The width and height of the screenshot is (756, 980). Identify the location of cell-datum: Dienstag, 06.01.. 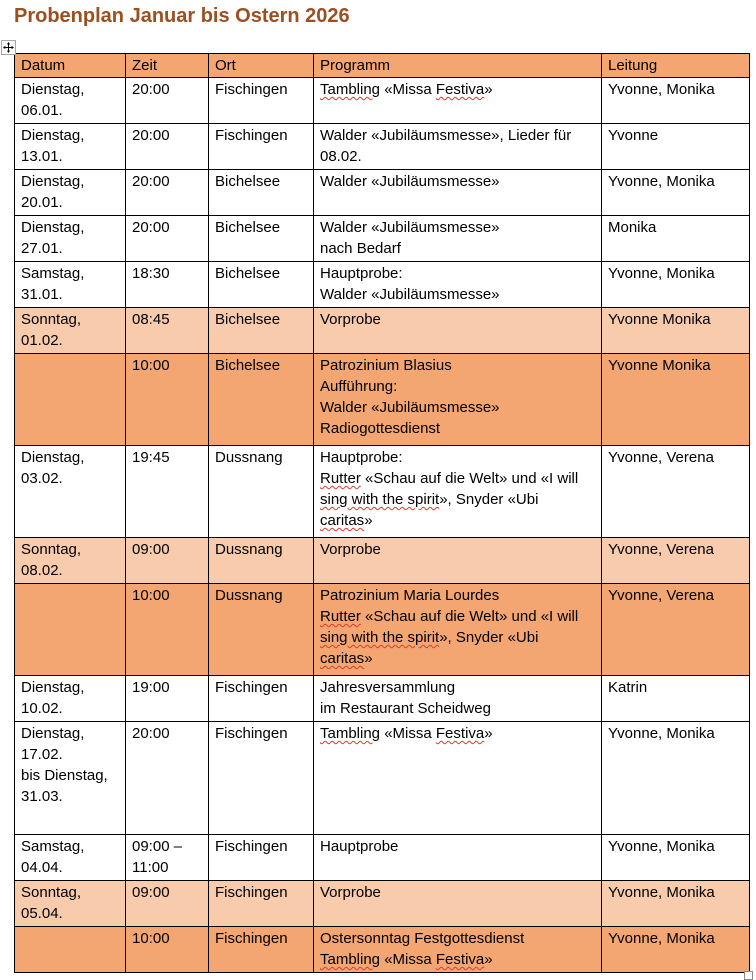
(70, 100).